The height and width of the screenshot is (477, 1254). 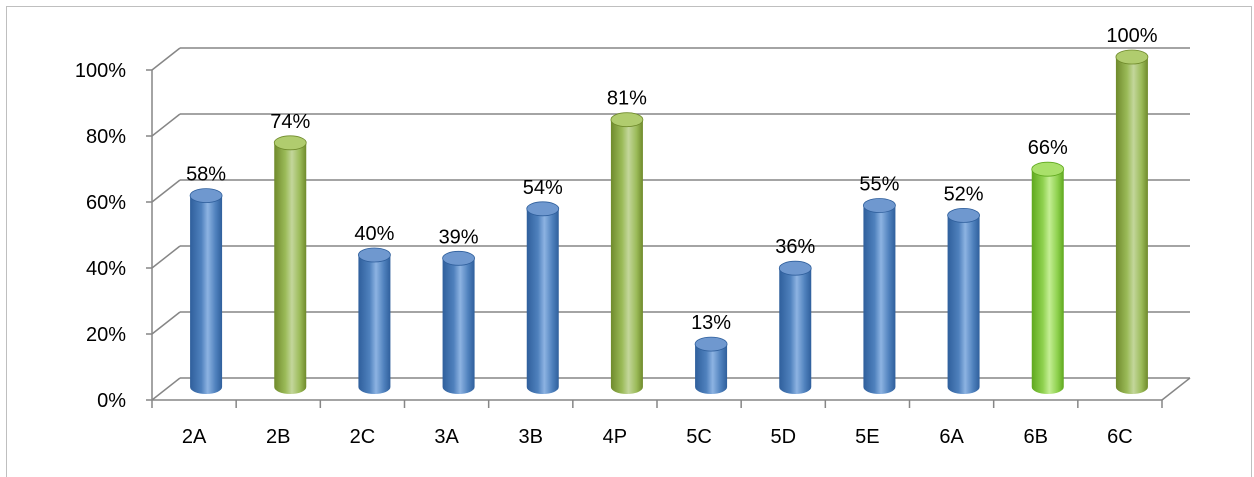 What do you see at coordinates (699, 437) in the screenshot?
I see `category-label-5C: 5C` at bounding box center [699, 437].